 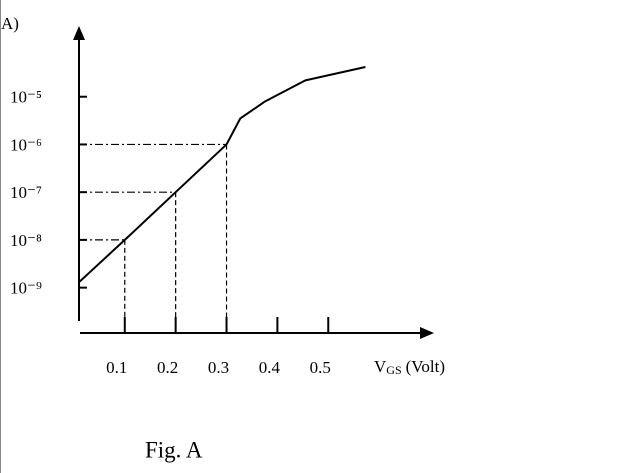 What do you see at coordinates (427, 333) in the screenshot?
I see `x-axis-arrow` at bounding box center [427, 333].